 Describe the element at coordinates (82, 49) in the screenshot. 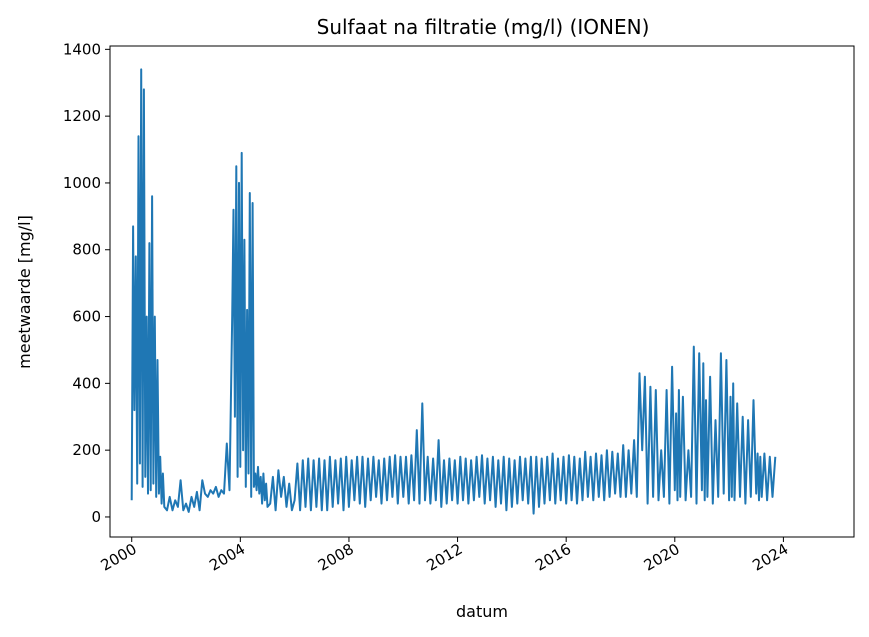

I see `y-tick-label: 1400` at that location.